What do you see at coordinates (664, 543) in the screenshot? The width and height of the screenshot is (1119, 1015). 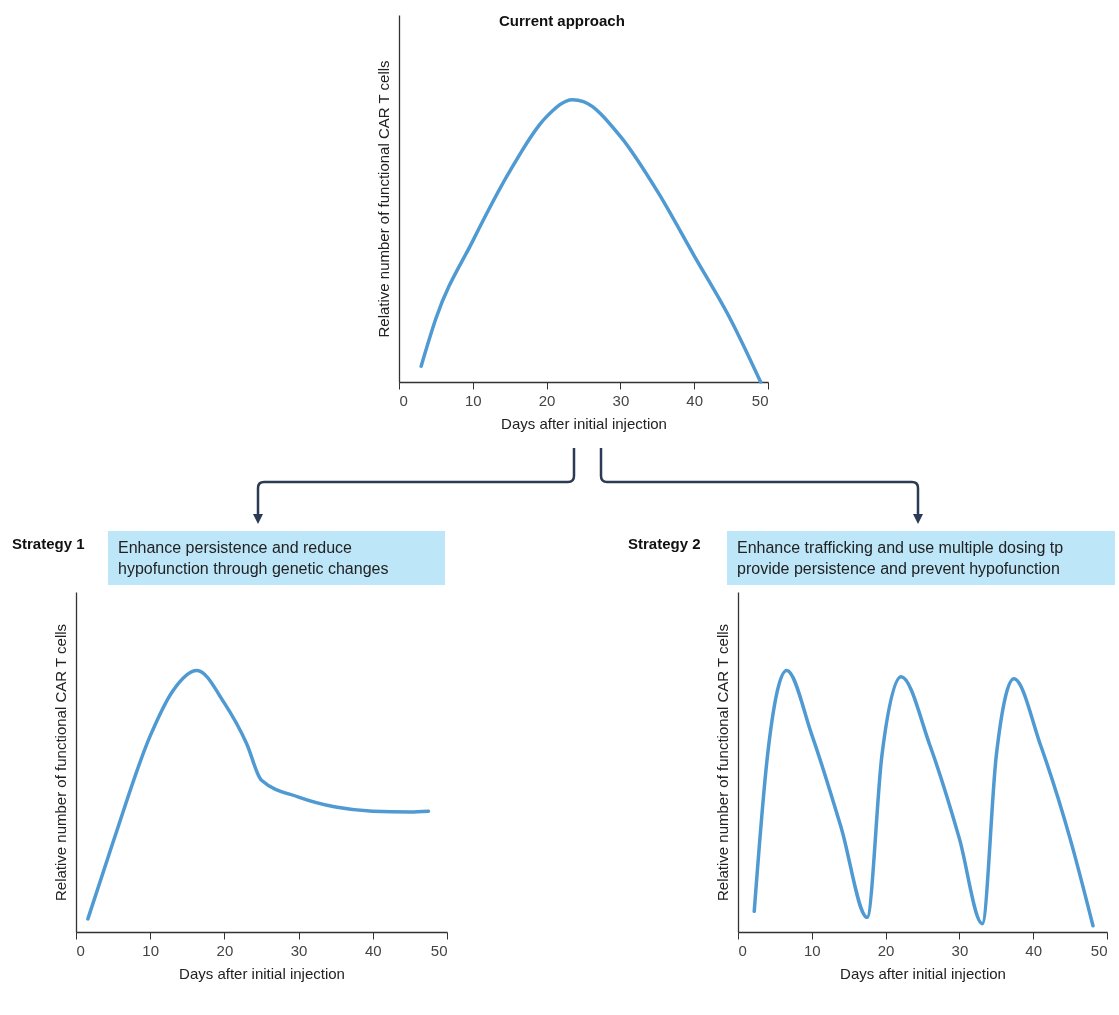 I see `chart-title: Strategy 2` at bounding box center [664, 543].